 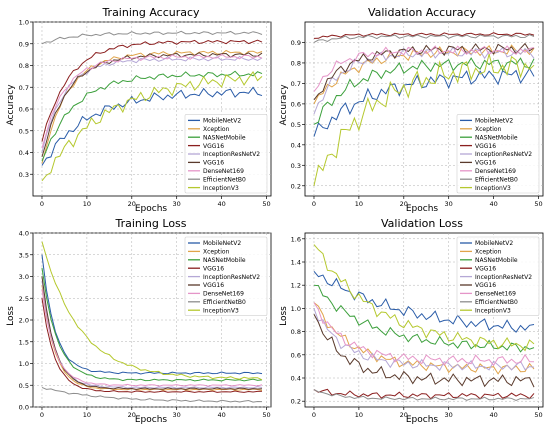 What do you see at coordinates (24, 277) in the screenshot?
I see `y-tick-label: 3.0` at bounding box center [24, 277].